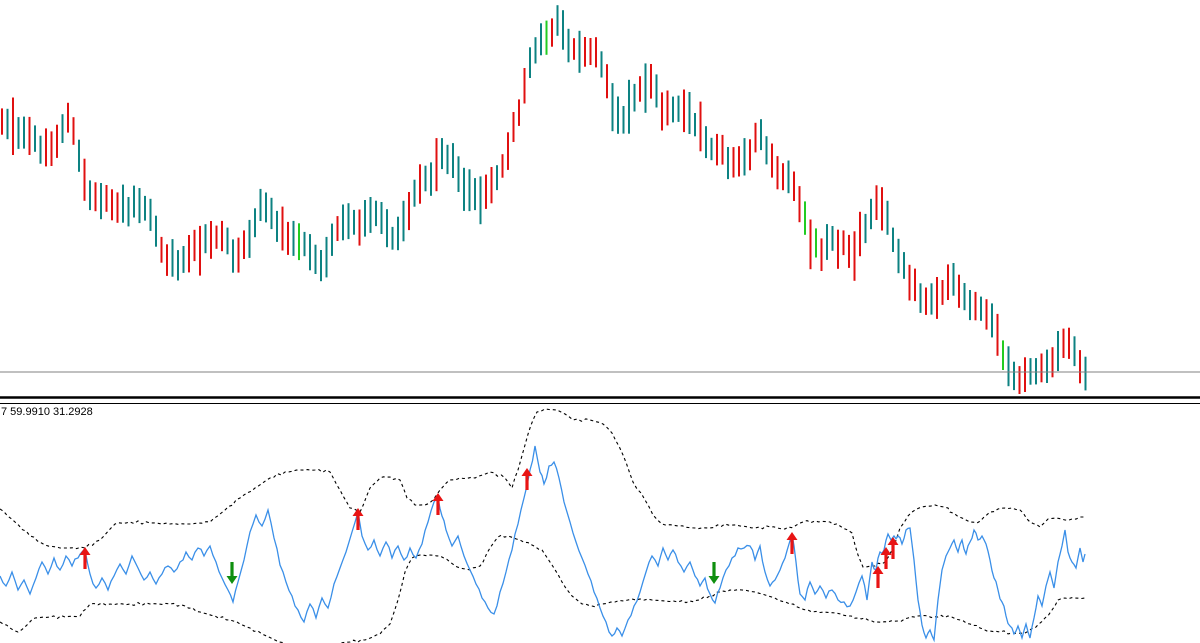  Describe the element at coordinates (473, 573) in the screenshot. I see `buy-signals` at that location.